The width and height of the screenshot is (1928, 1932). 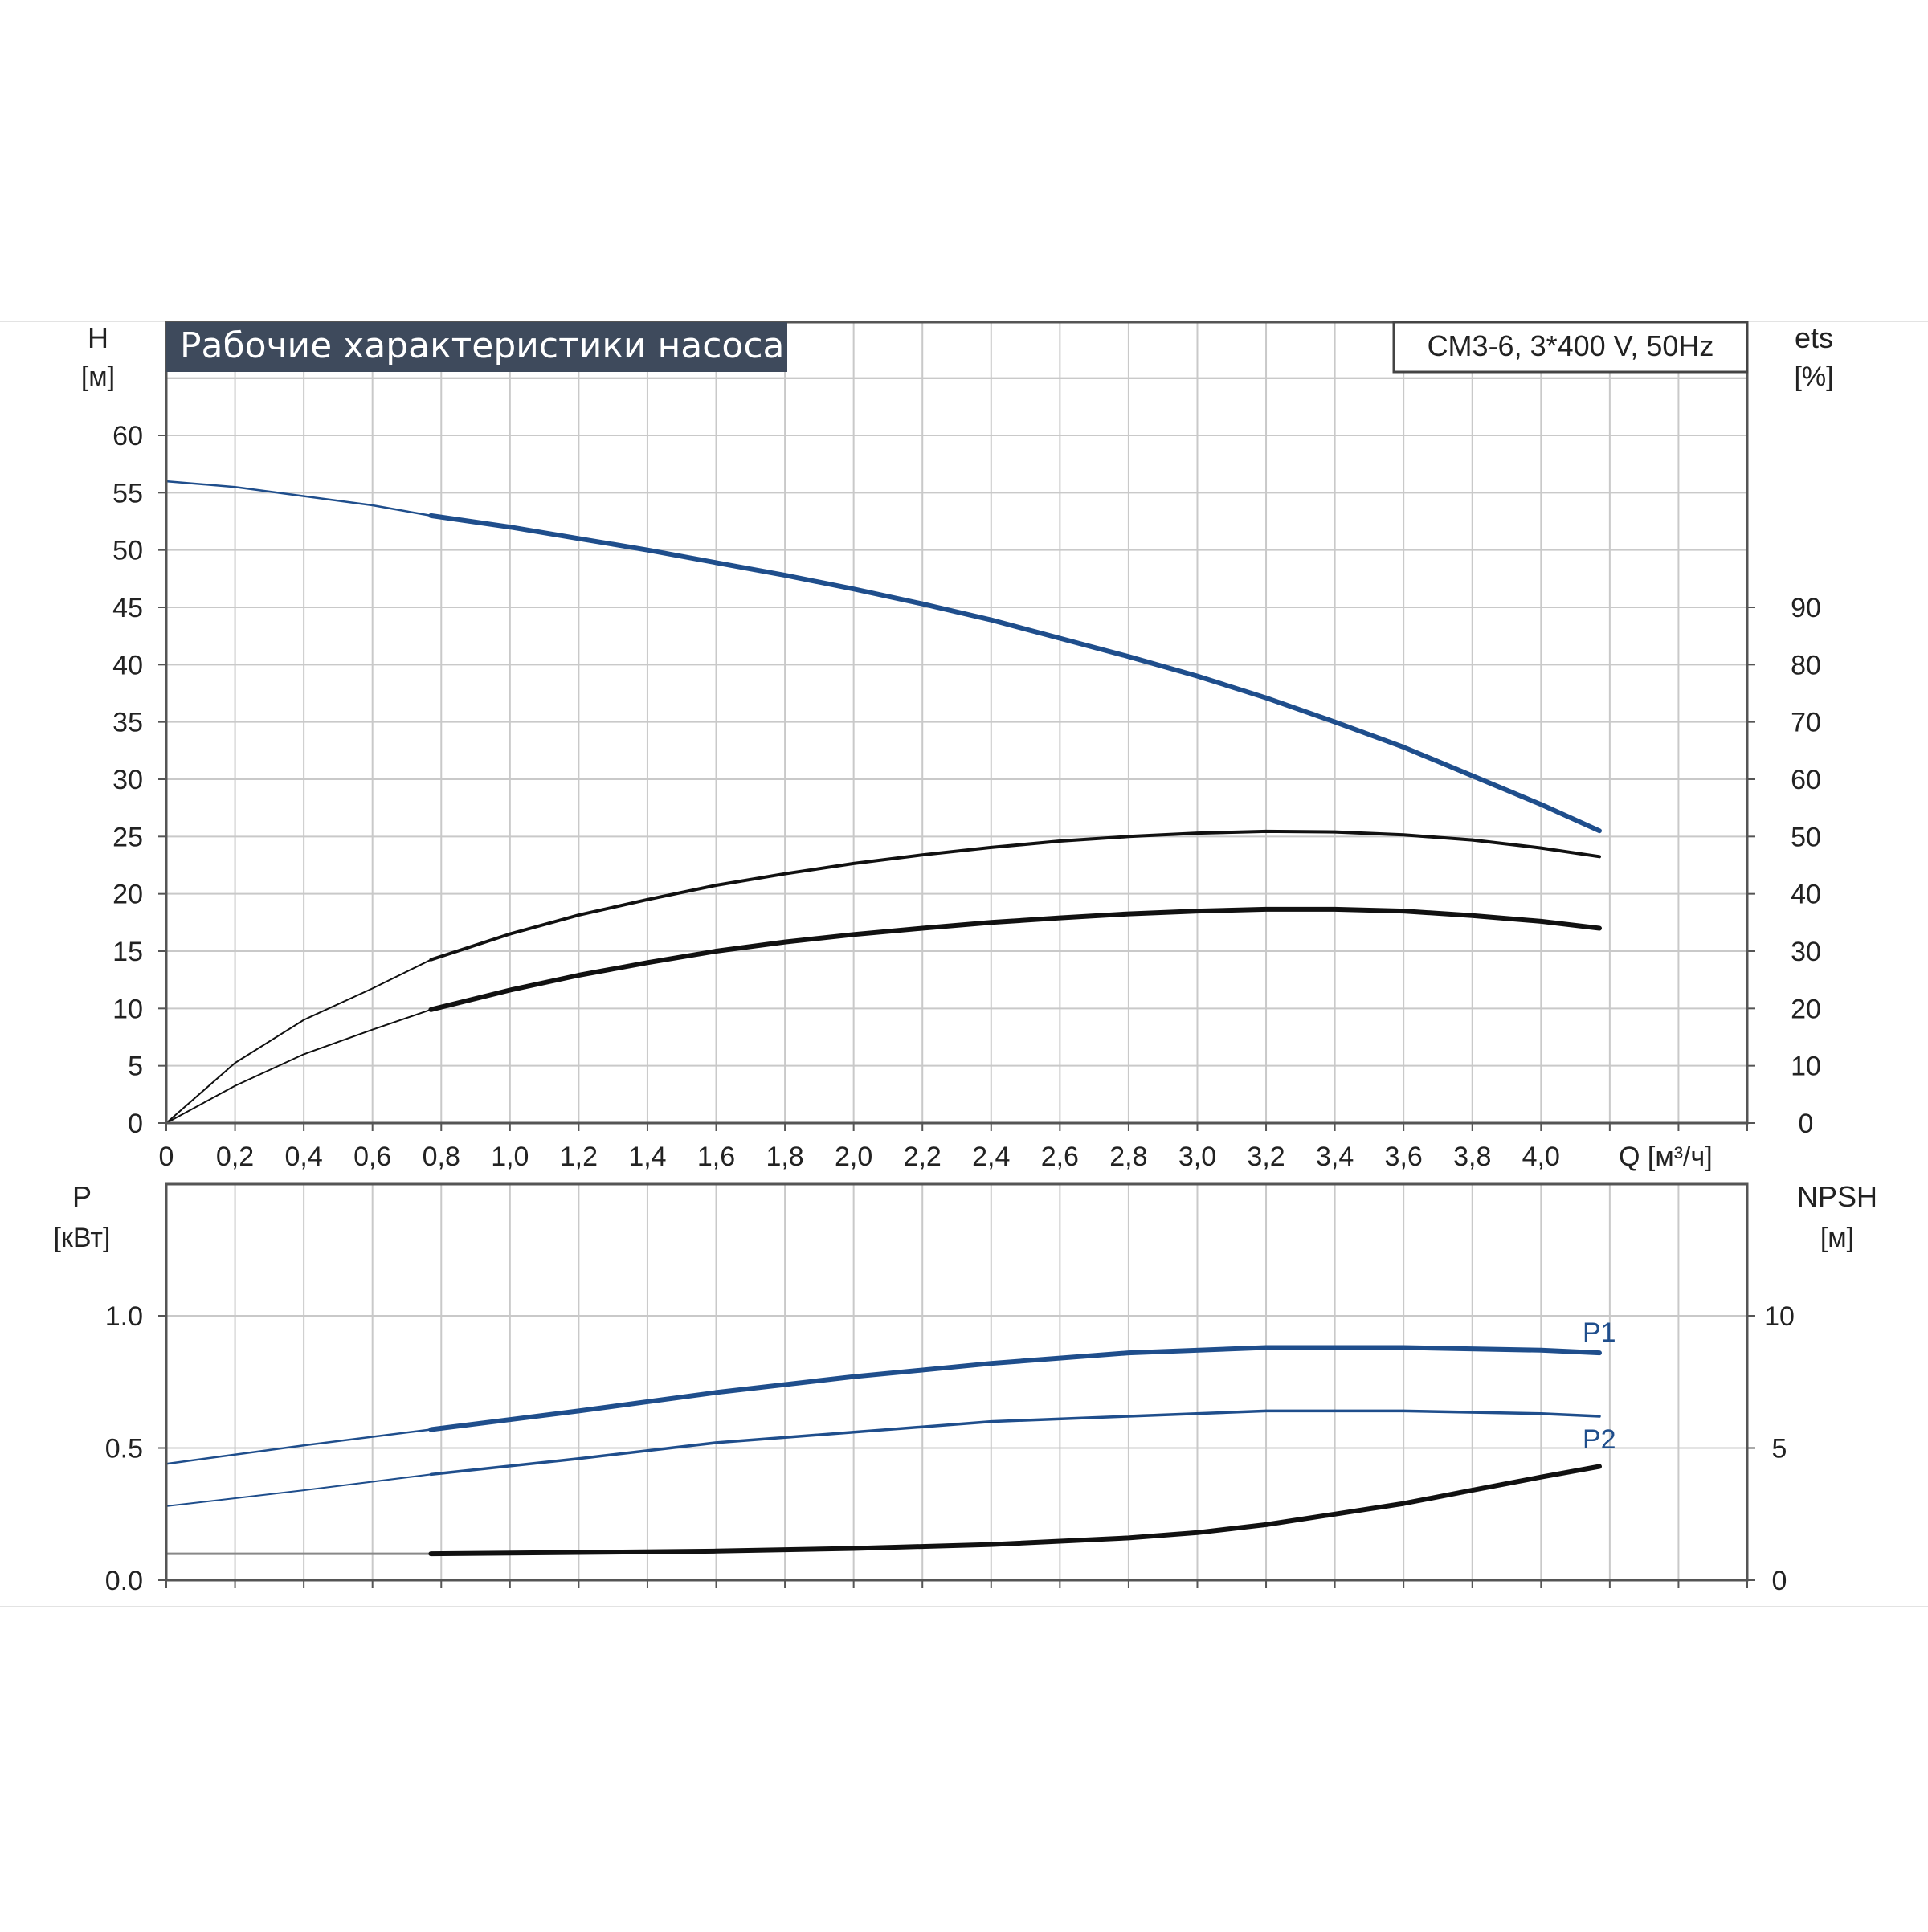 I want to click on x-tick-label: 1,6, so click(x=716, y=1157).